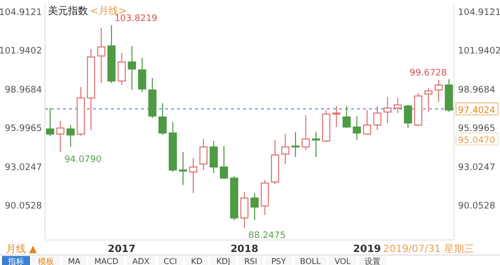 This screenshot has height=265, width=500. Describe the element at coordinates (141, 261) in the screenshot. I see `text: ADX` at that location.